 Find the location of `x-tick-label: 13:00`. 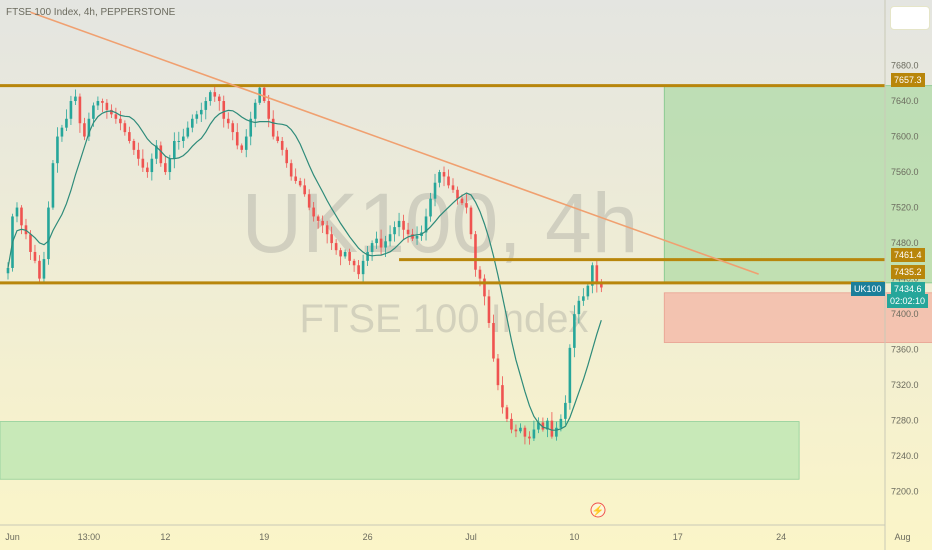

x-tick-label: 13:00 is located at coordinates (89, 537).